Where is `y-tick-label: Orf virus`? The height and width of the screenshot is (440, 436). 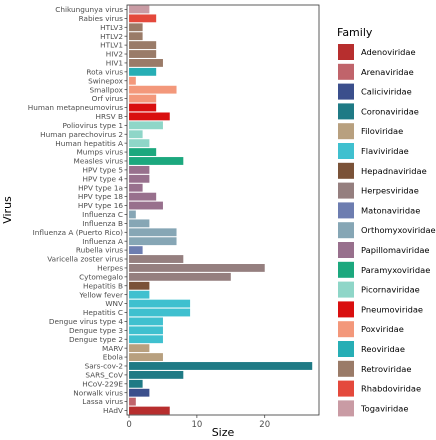 y-tick-label: Orf virus is located at coordinates (108, 98).